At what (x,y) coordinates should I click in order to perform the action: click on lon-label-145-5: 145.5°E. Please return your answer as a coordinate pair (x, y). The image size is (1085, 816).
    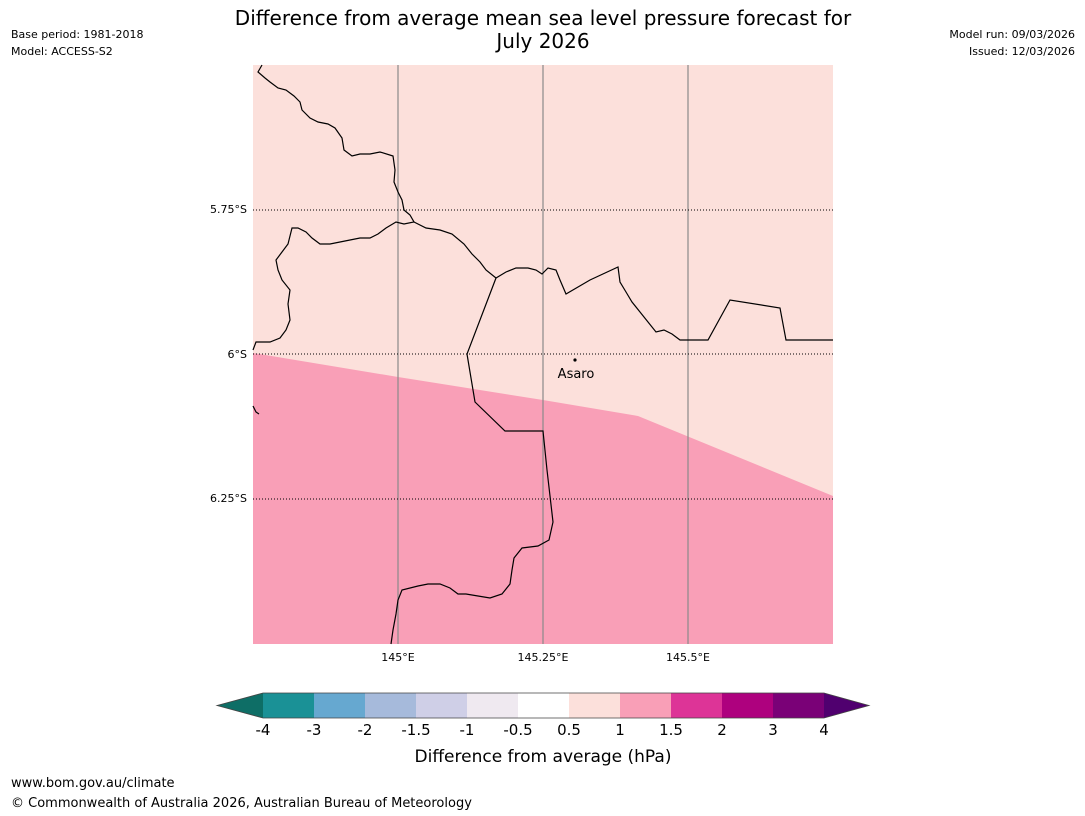
    Looking at the image, I should click on (688, 657).